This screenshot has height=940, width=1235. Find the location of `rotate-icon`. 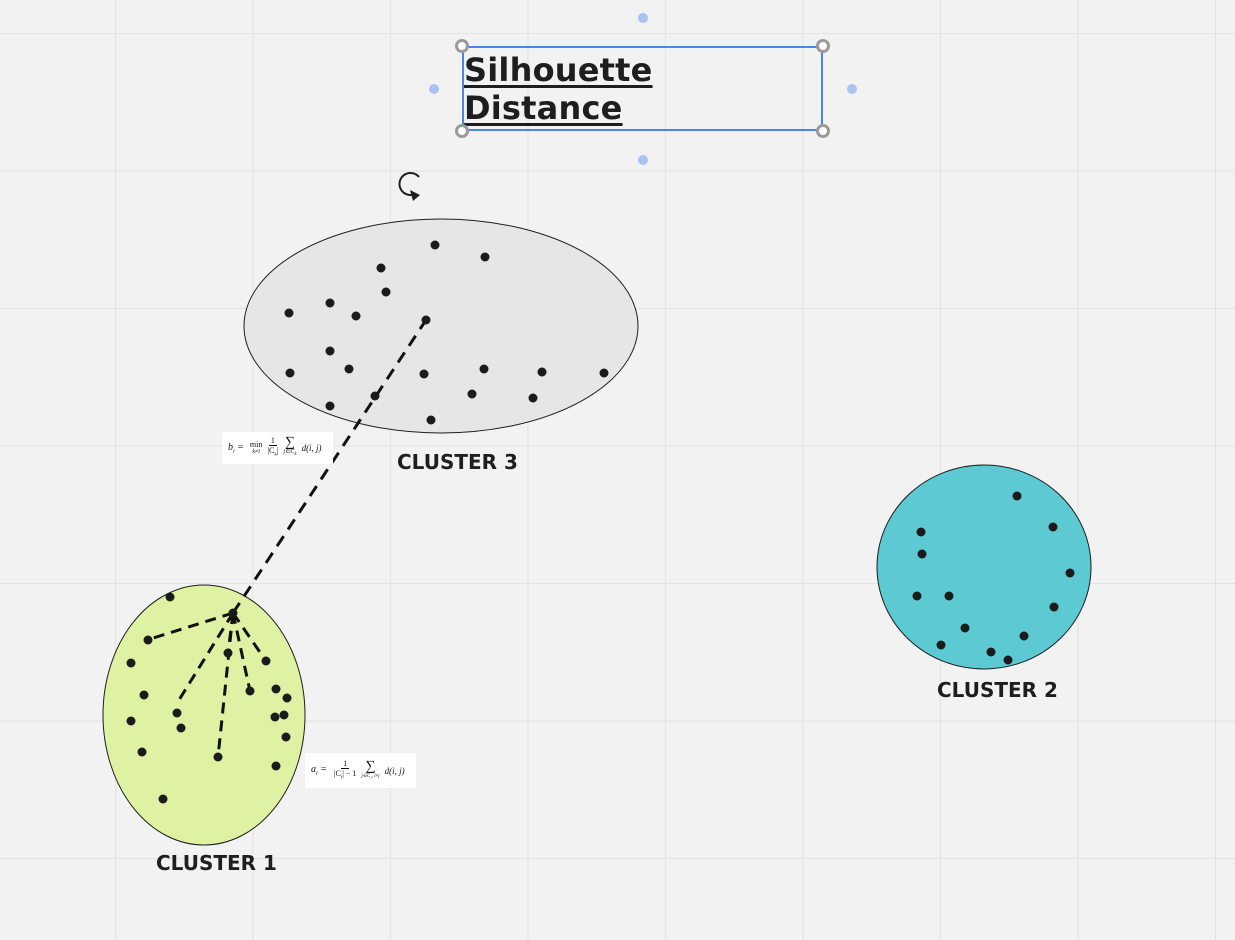

rotate-icon is located at coordinates (409, 186).